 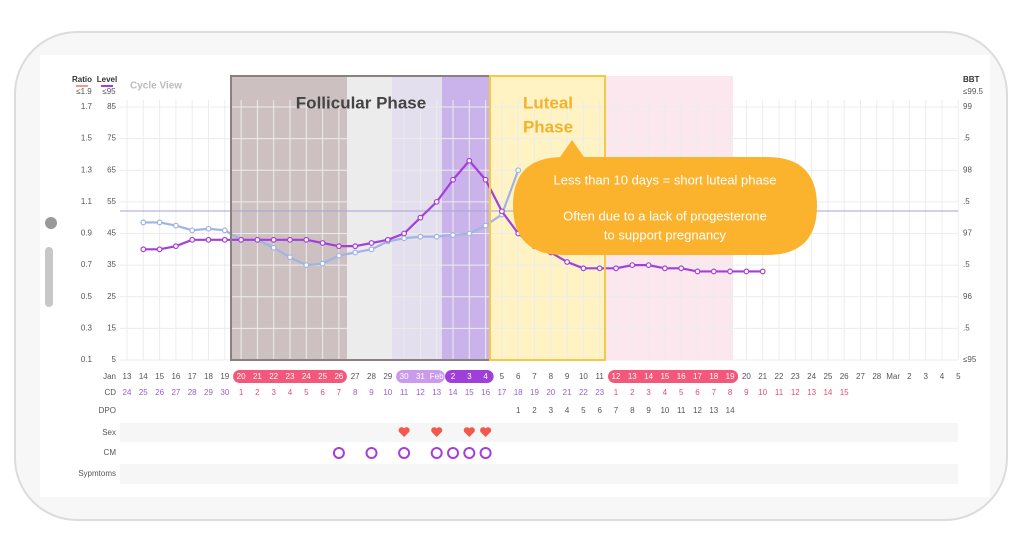 What do you see at coordinates (971, 79) in the screenshot?
I see `bbt-label: BBT` at bounding box center [971, 79].